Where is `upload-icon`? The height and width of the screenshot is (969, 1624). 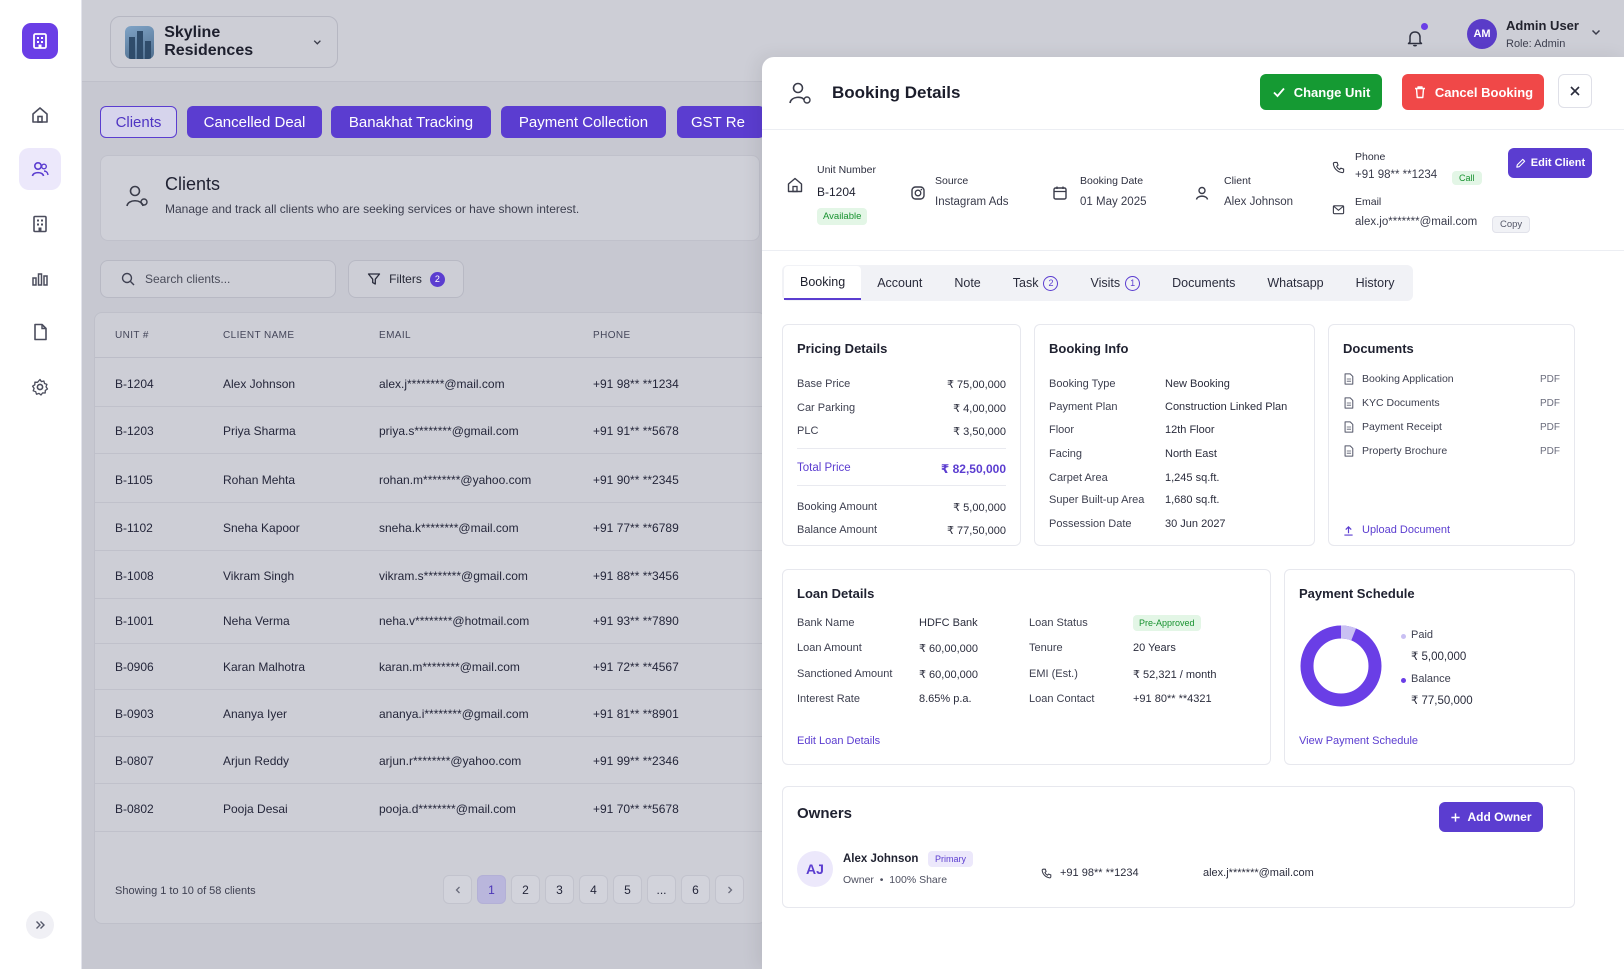
upload-icon is located at coordinates (1348, 530).